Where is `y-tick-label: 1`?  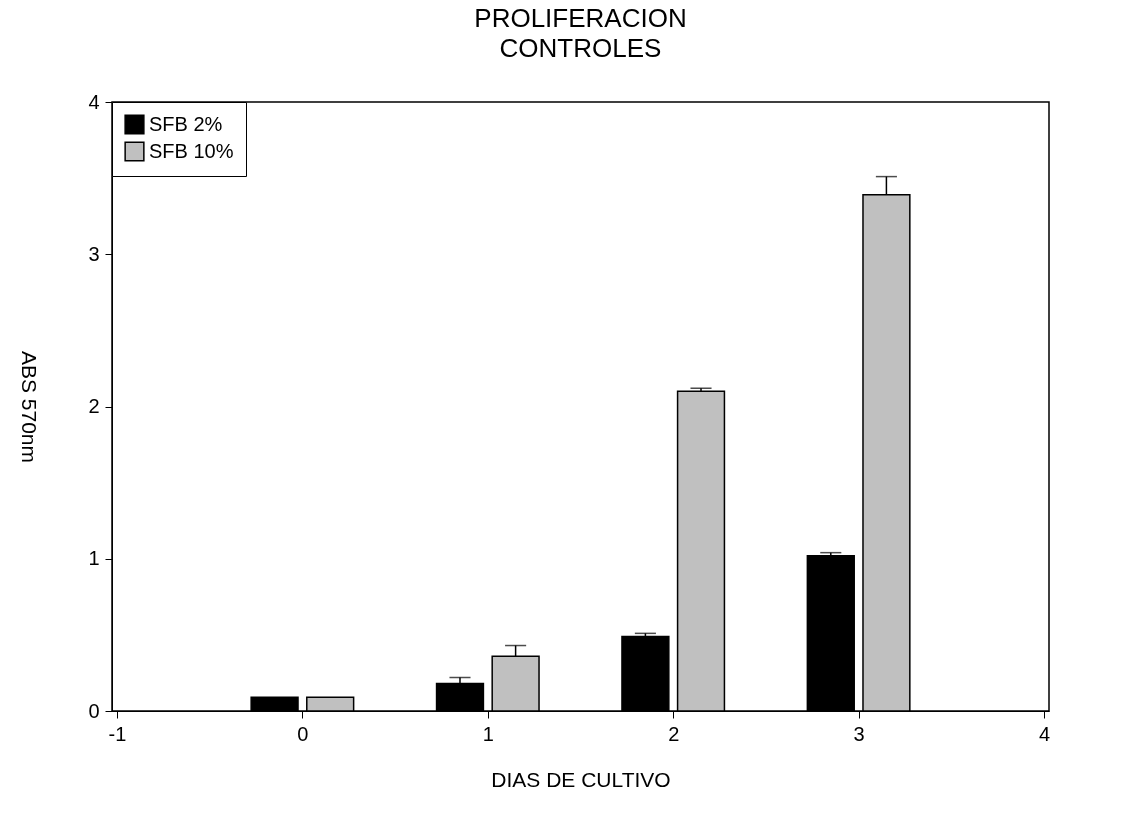
y-tick-label: 1 is located at coordinates (94, 558).